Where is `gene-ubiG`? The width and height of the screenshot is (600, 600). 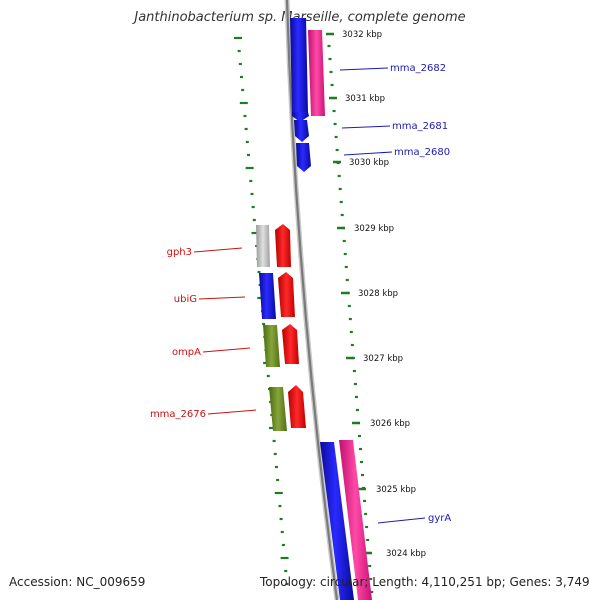 gene-ubiG is located at coordinates (267, 296).